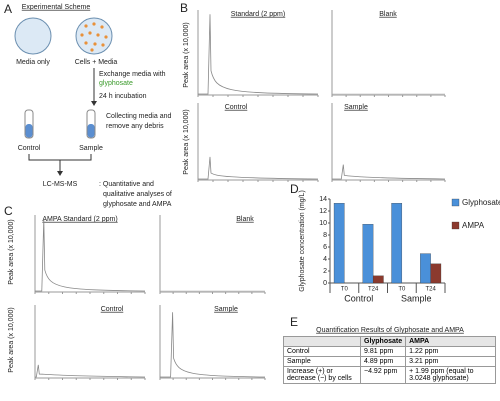  I want to click on table-row: Sample 4.89 ppm 3.21 ppm, so click(389, 361).